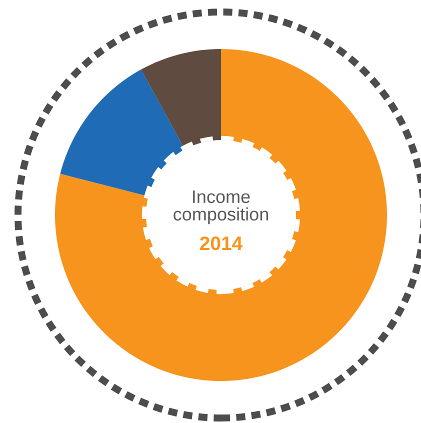 The height and width of the screenshot is (423, 421). What do you see at coordinates (122, 133) in the screenshot?
I see `donut-slice` at bounding box center [122, 133].